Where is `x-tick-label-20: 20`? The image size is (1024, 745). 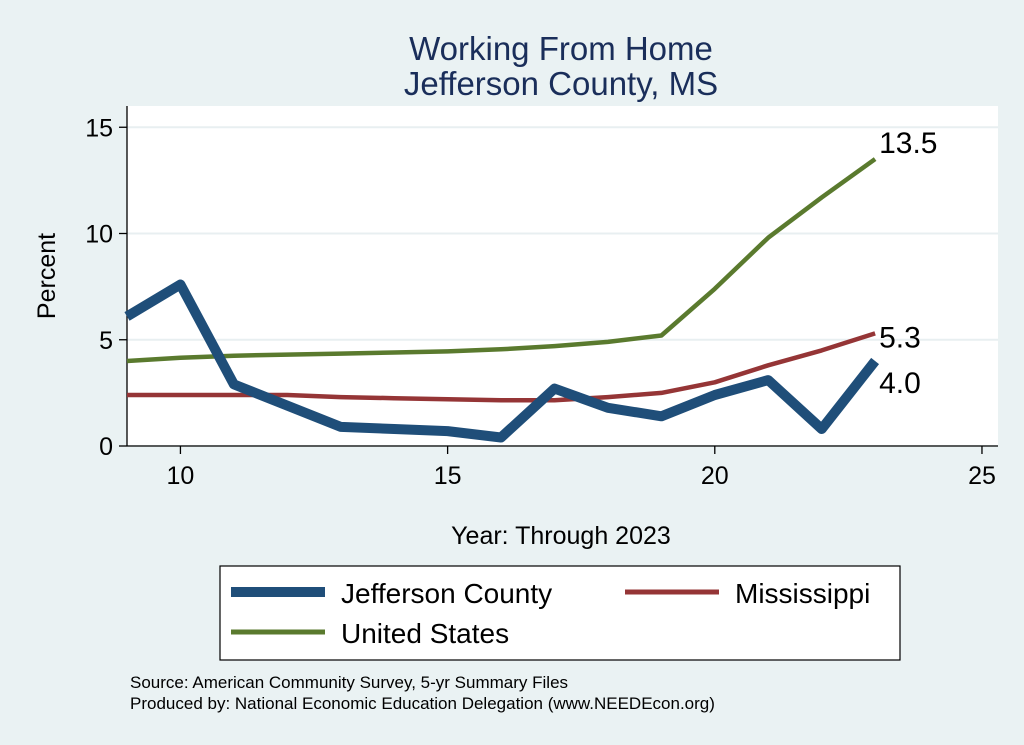 x-tick-label-20: 20 is located at coordinates (715, 476).